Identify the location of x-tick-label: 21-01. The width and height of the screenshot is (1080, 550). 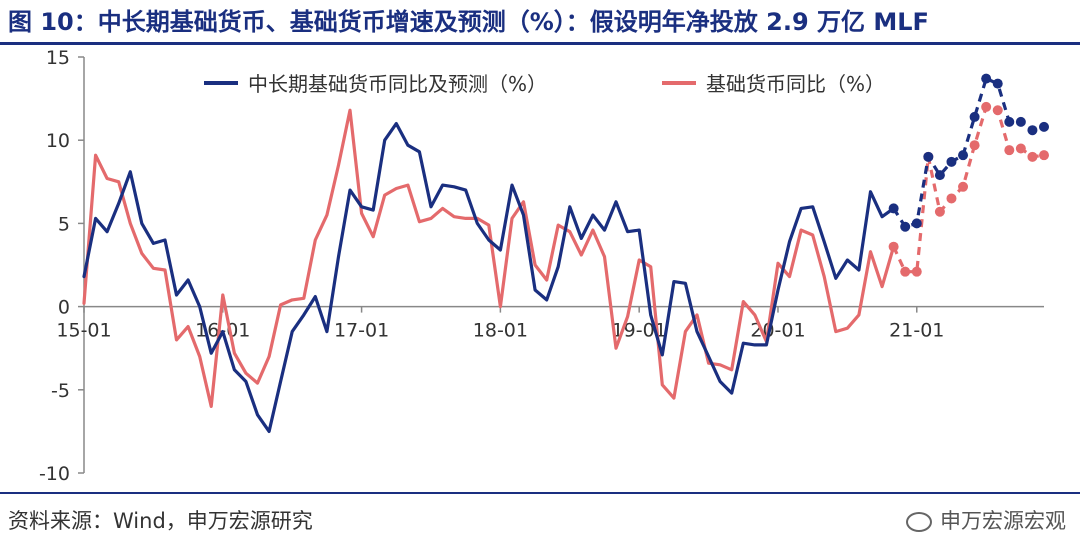
(916, 331).